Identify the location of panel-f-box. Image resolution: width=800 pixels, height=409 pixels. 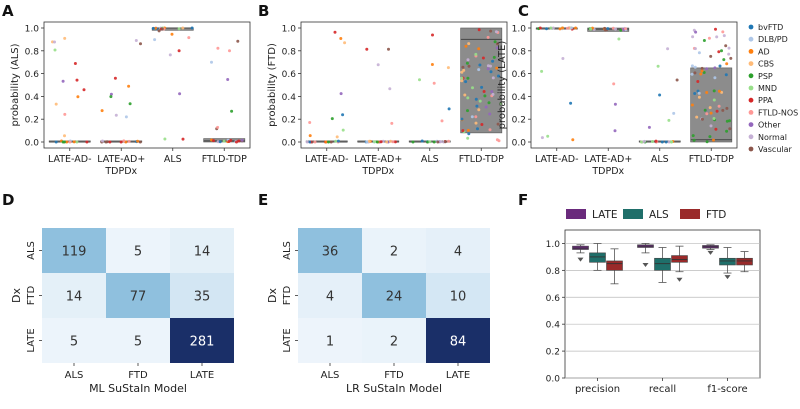
(744, 261).